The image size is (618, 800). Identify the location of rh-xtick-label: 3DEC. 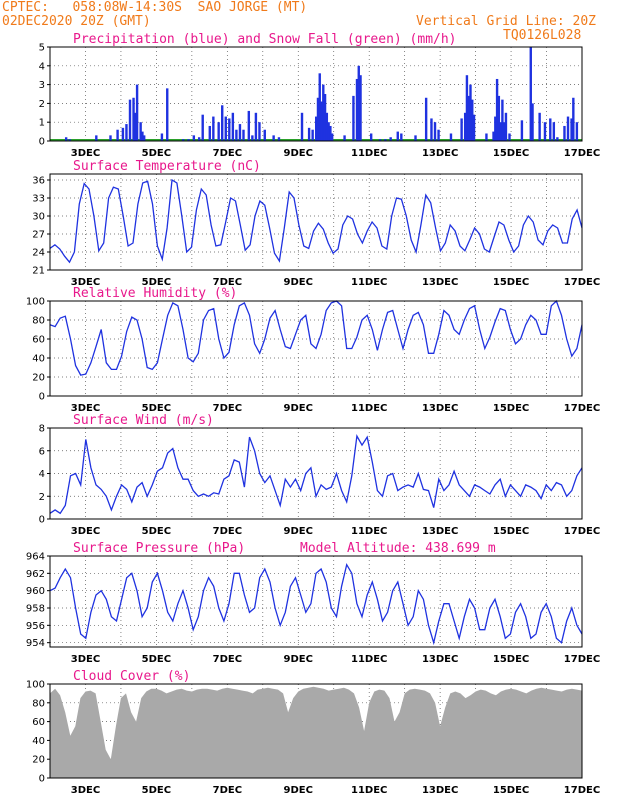
(85, 408).